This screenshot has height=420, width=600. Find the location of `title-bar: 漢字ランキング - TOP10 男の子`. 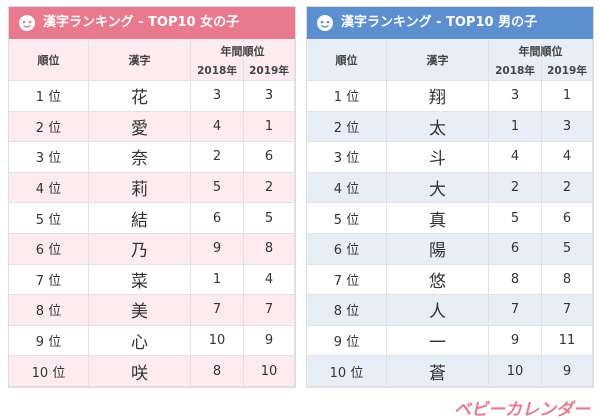

title-bar: 漢字ランキング - TOP10 男の子 is located at coordinates (450, 23).